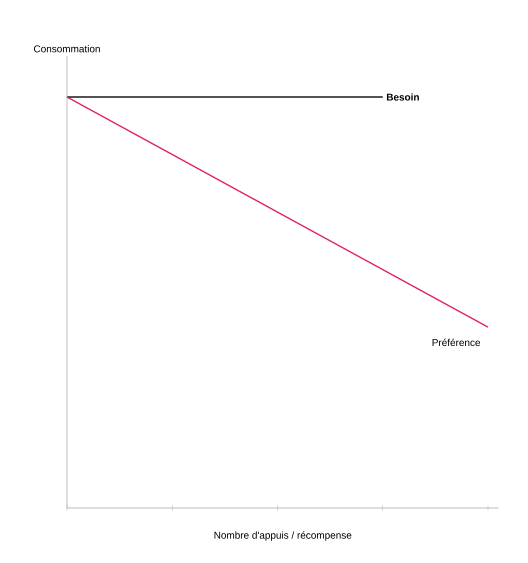 The width and height of the screenshot is (528, 563). What do you see at coordinates (67, 48) in the screenshot?
I see `y-axis-title: Consommation` at bounding box center [67, 48].